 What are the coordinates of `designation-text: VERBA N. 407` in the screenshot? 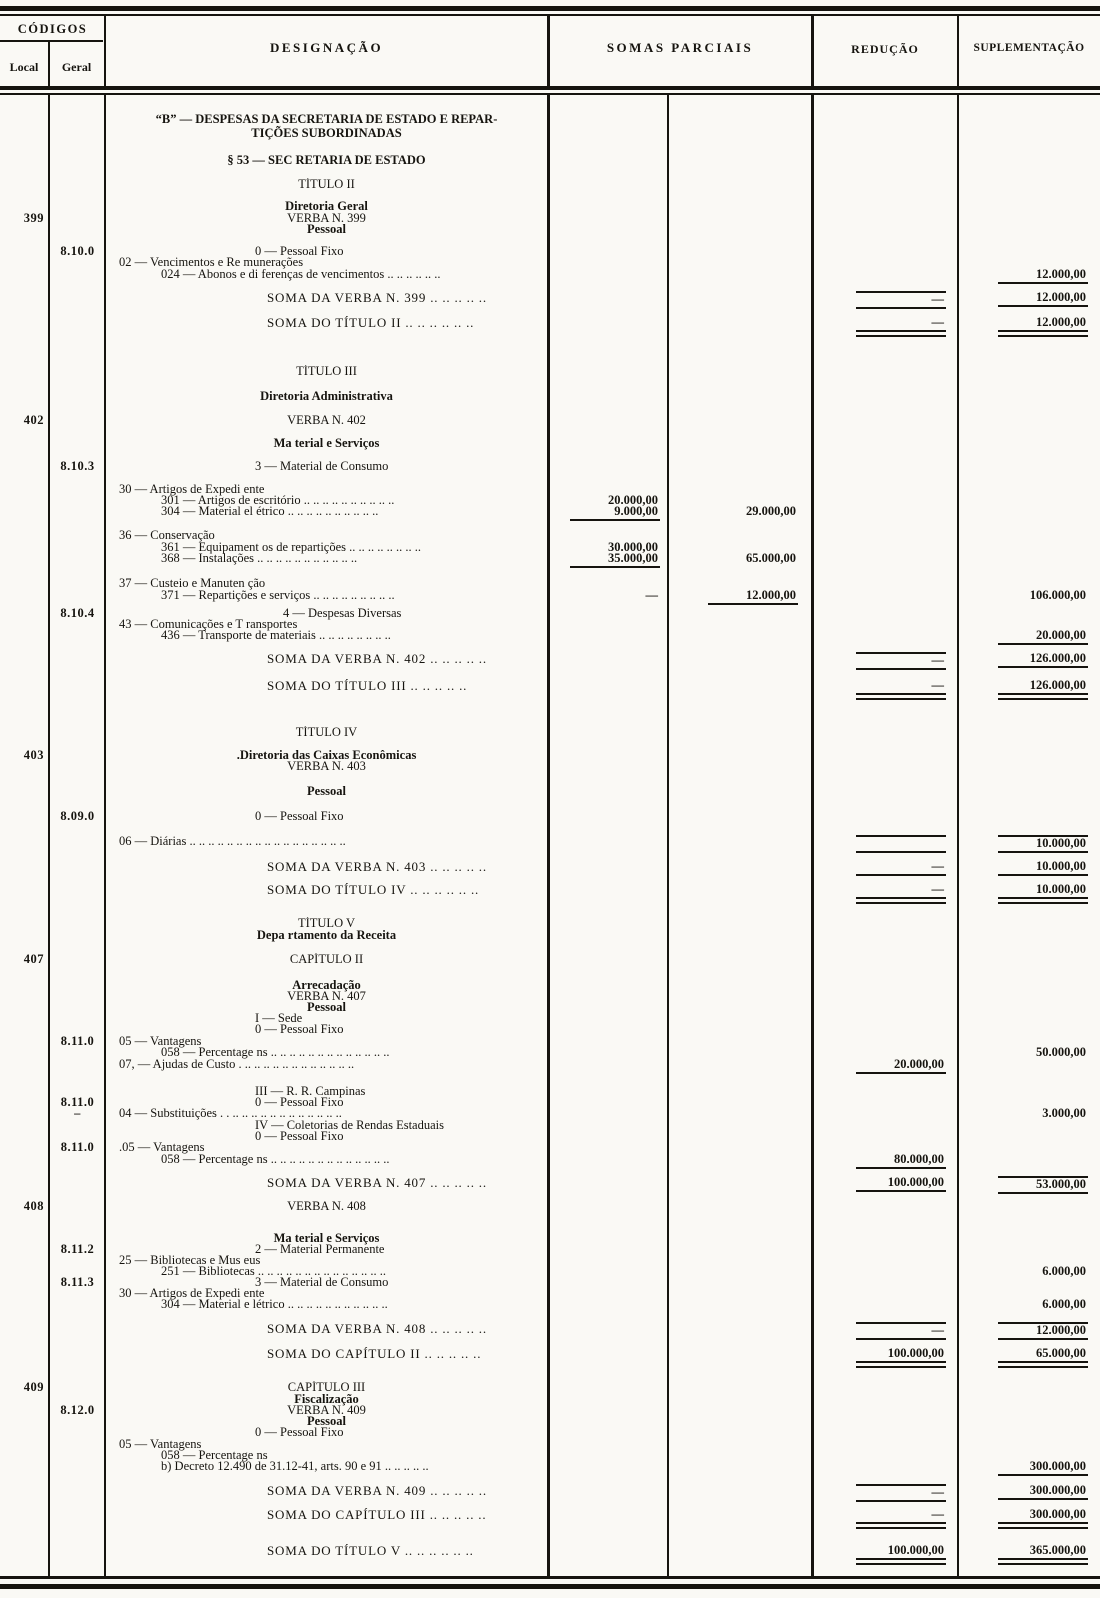 It's located at (326, 996).